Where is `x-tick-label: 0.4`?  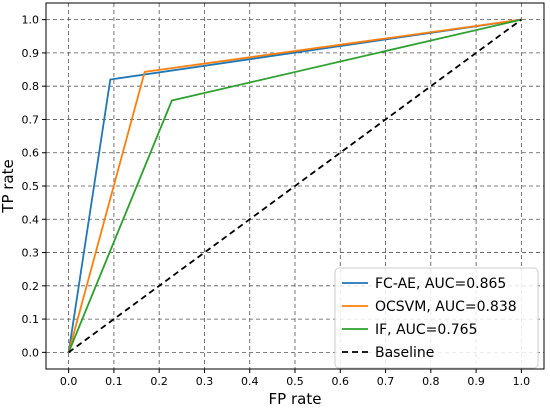
x-tick-label: 0.4 is located at coordinates (250, 381).